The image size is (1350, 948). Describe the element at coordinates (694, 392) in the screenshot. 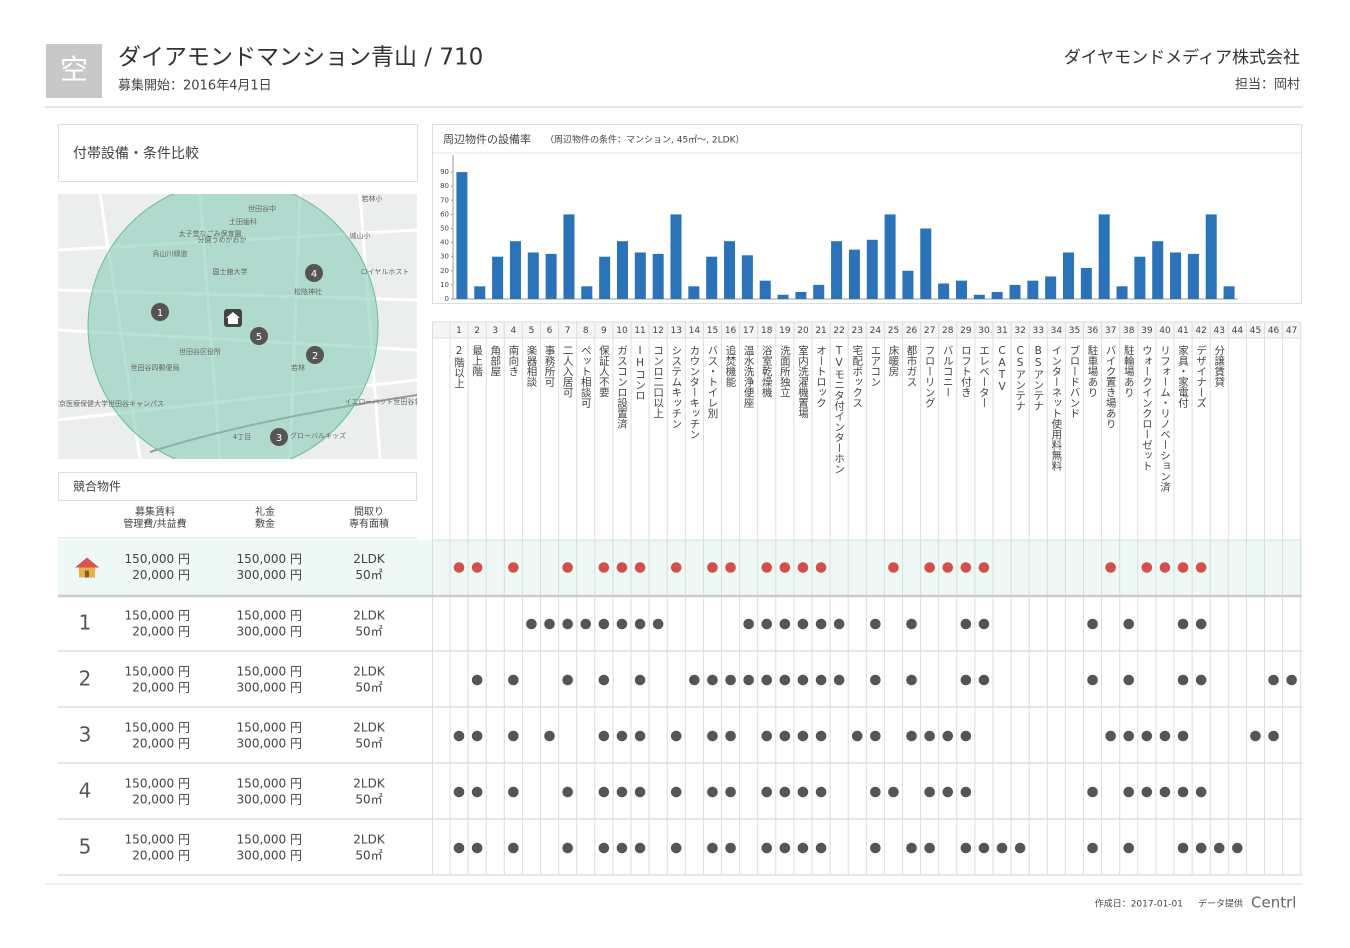

I see `feature-name: カウンターキッチン` at that location.